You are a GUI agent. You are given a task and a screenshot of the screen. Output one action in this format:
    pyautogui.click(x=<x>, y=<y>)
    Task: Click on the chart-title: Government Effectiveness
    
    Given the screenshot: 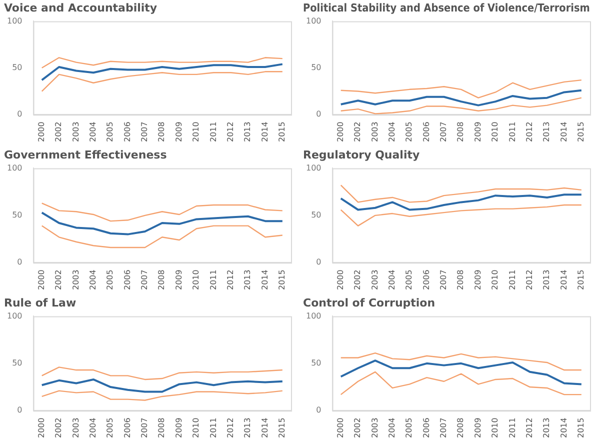 What is the action you would take?
    pyautogui.click(x=86, y=155)
    